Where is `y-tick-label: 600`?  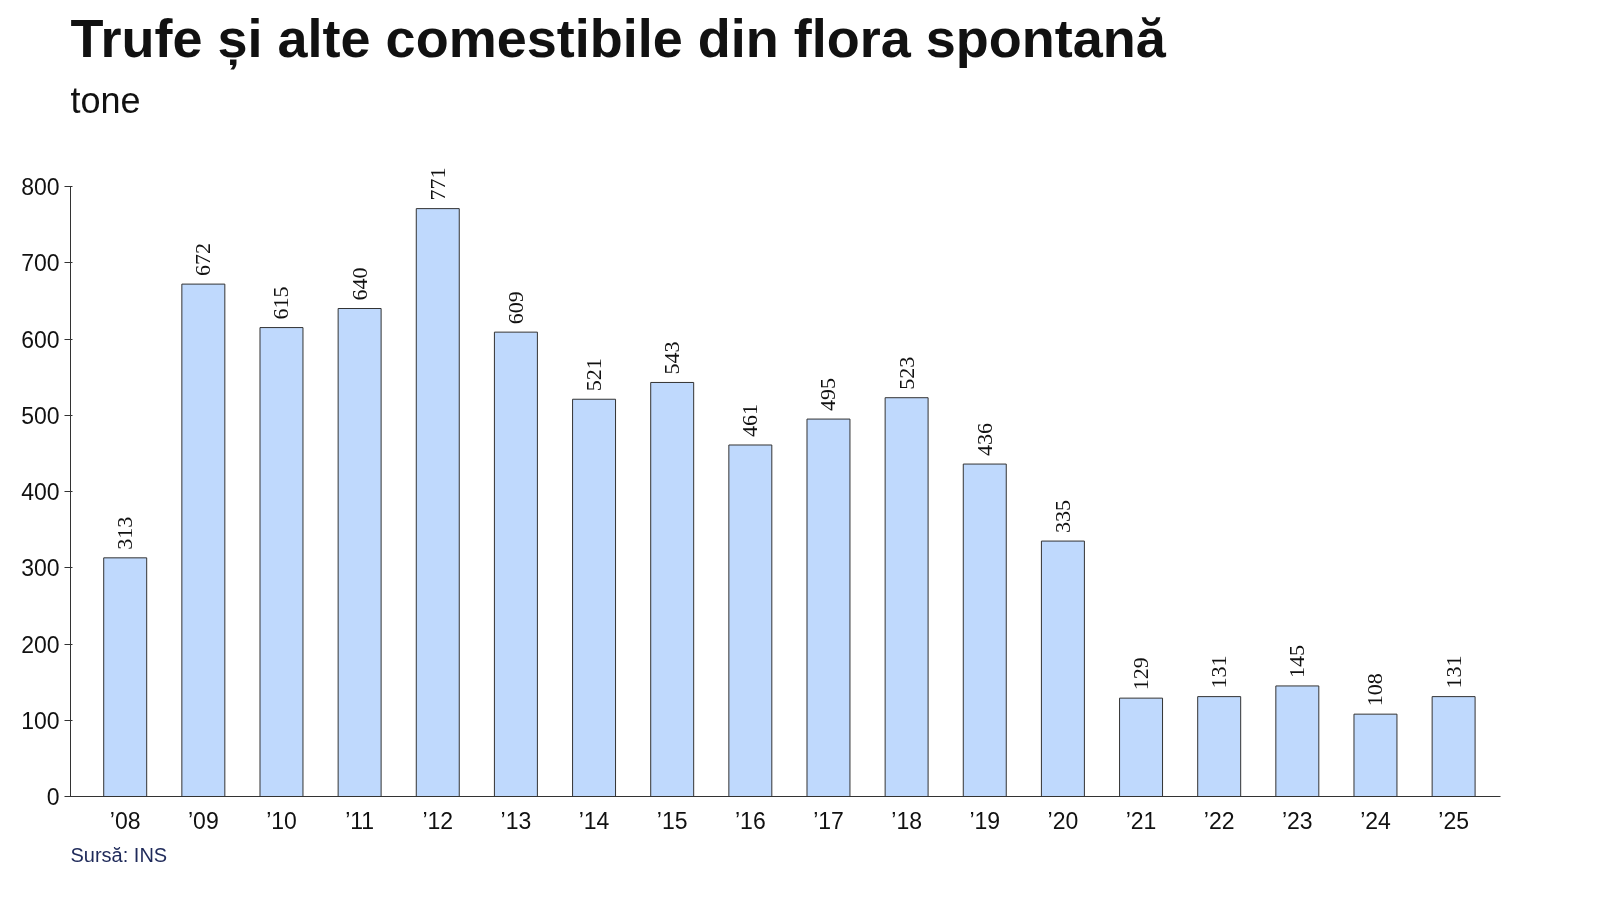 y-tick-label: 600 is located at coordinates (40, 339).